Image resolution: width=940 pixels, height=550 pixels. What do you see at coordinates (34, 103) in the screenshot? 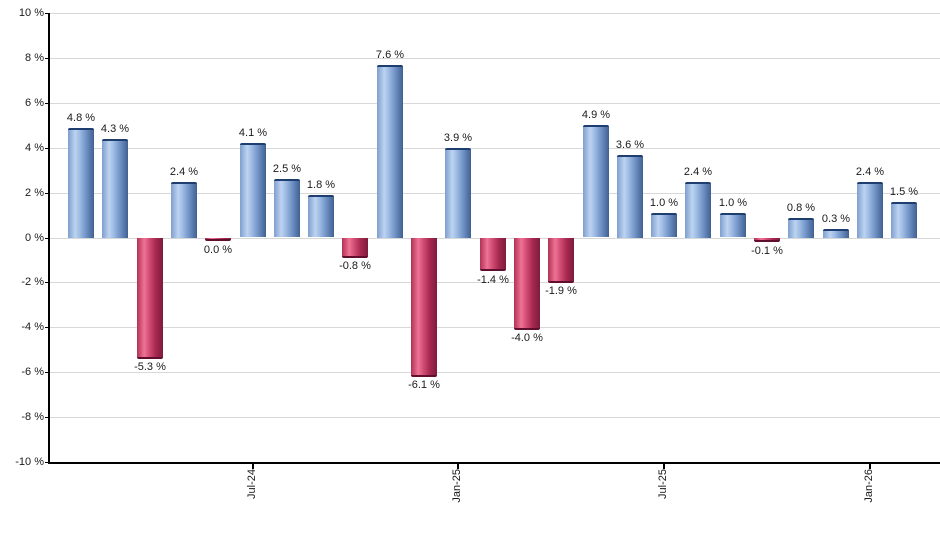
I see `y-axis-tick-label: 6 %` at bounding box center [34, 103].